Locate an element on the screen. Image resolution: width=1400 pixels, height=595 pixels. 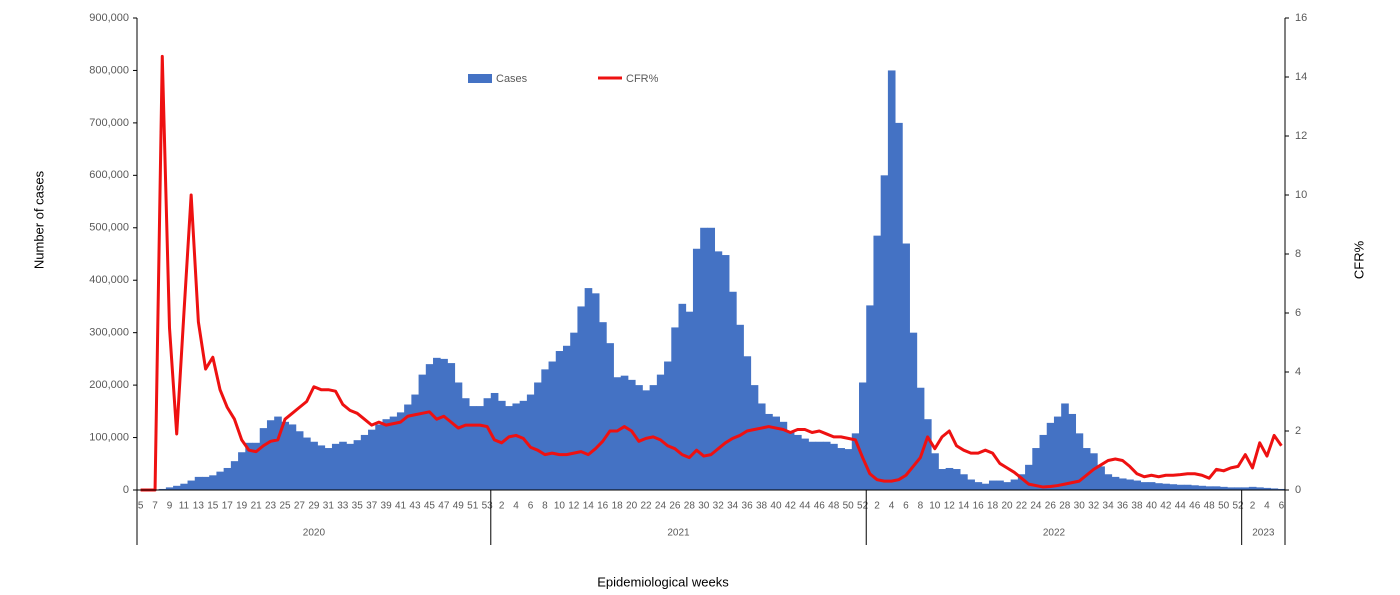
x-tick-label: 48 is located at coordinates (834, 506).